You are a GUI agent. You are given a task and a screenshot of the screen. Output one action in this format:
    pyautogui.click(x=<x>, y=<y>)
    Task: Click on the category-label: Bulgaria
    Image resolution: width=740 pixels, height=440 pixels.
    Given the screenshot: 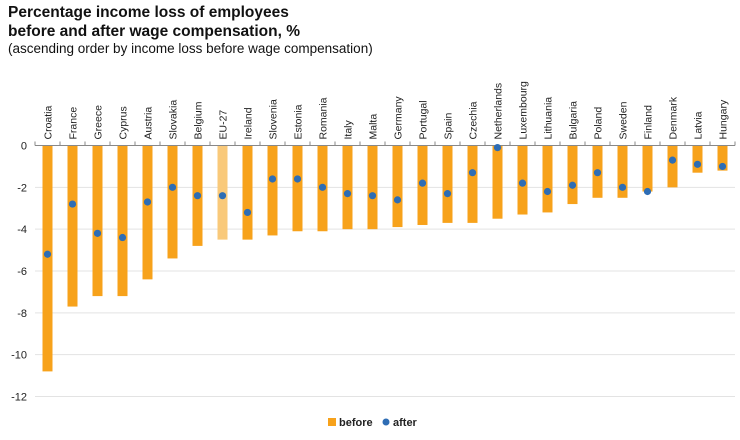 What is the action you would take?
    pyautogui.click(x=574, y=120)
    